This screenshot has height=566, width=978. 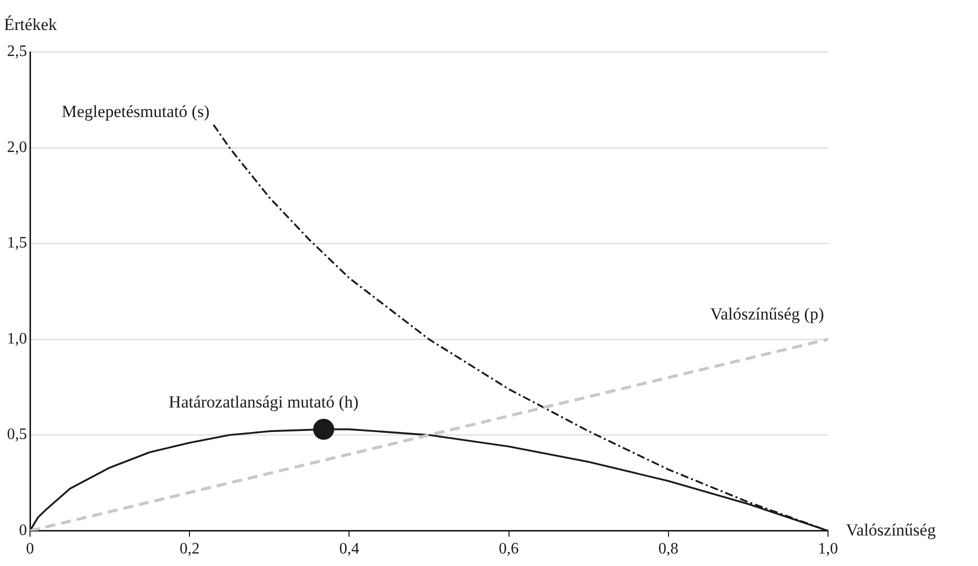 I want to click on series-label: Valószínűség (p), so click(x=767, y=314).